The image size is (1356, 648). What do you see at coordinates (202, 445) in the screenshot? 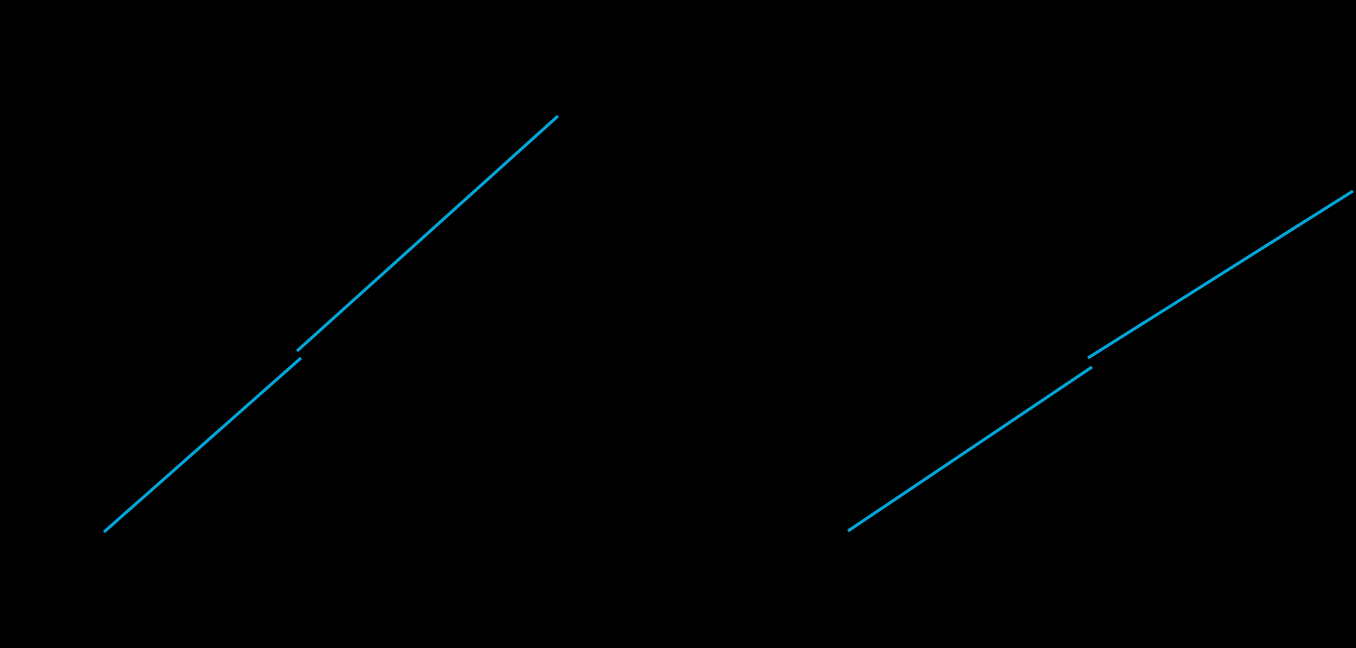
I see `left-line-lower-segment` at bounding box center [202, 445].